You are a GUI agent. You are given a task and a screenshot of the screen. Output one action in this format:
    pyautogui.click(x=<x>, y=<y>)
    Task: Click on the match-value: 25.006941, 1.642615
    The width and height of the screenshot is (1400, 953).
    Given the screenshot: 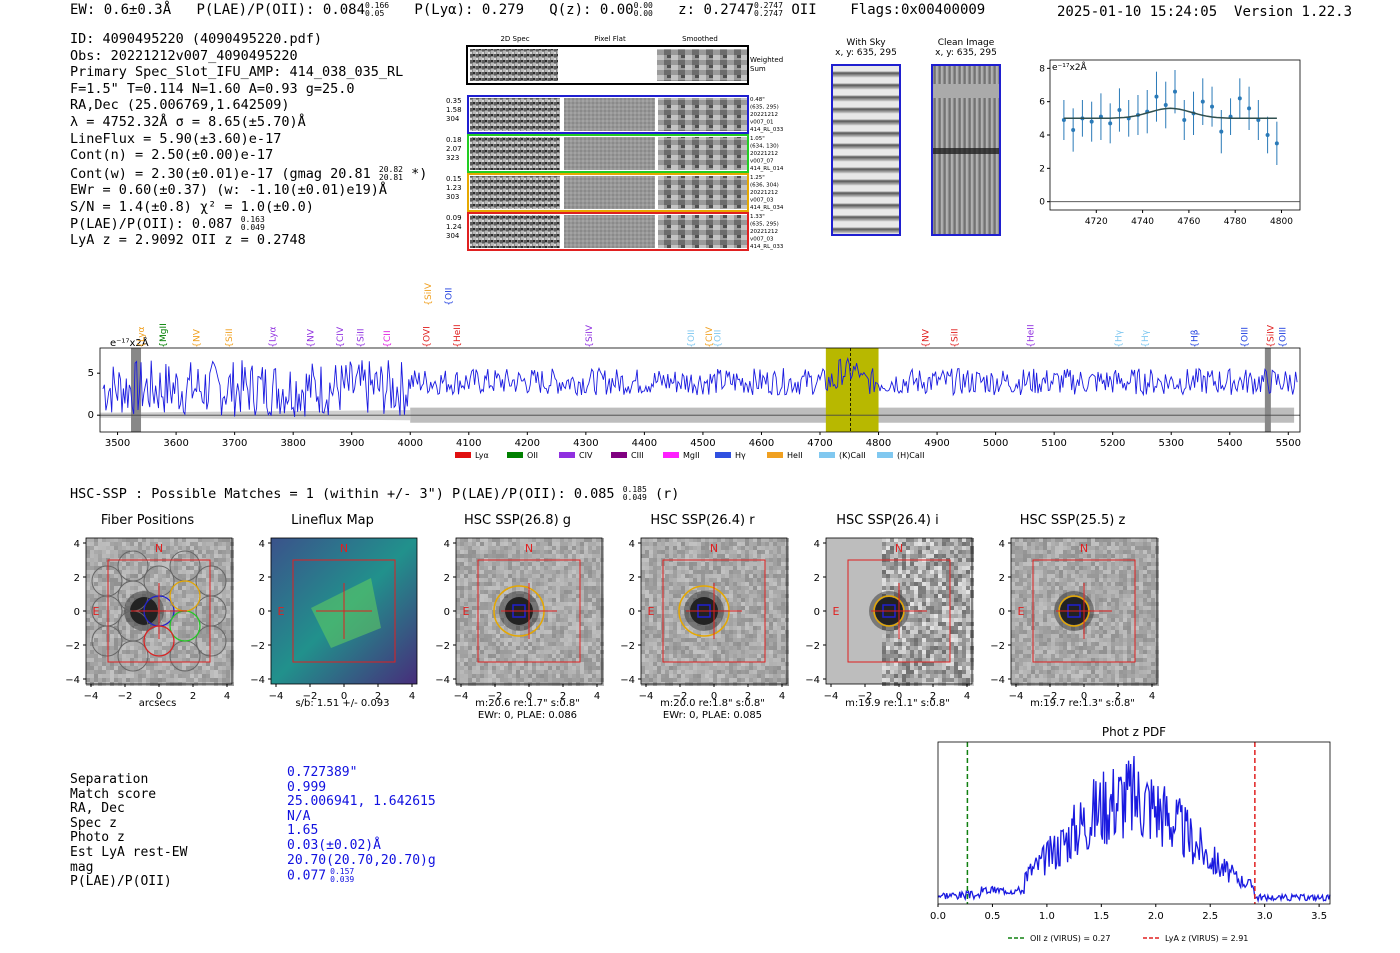 What is the action you would take?
    pyautogui.click(x=361, y=802)
    